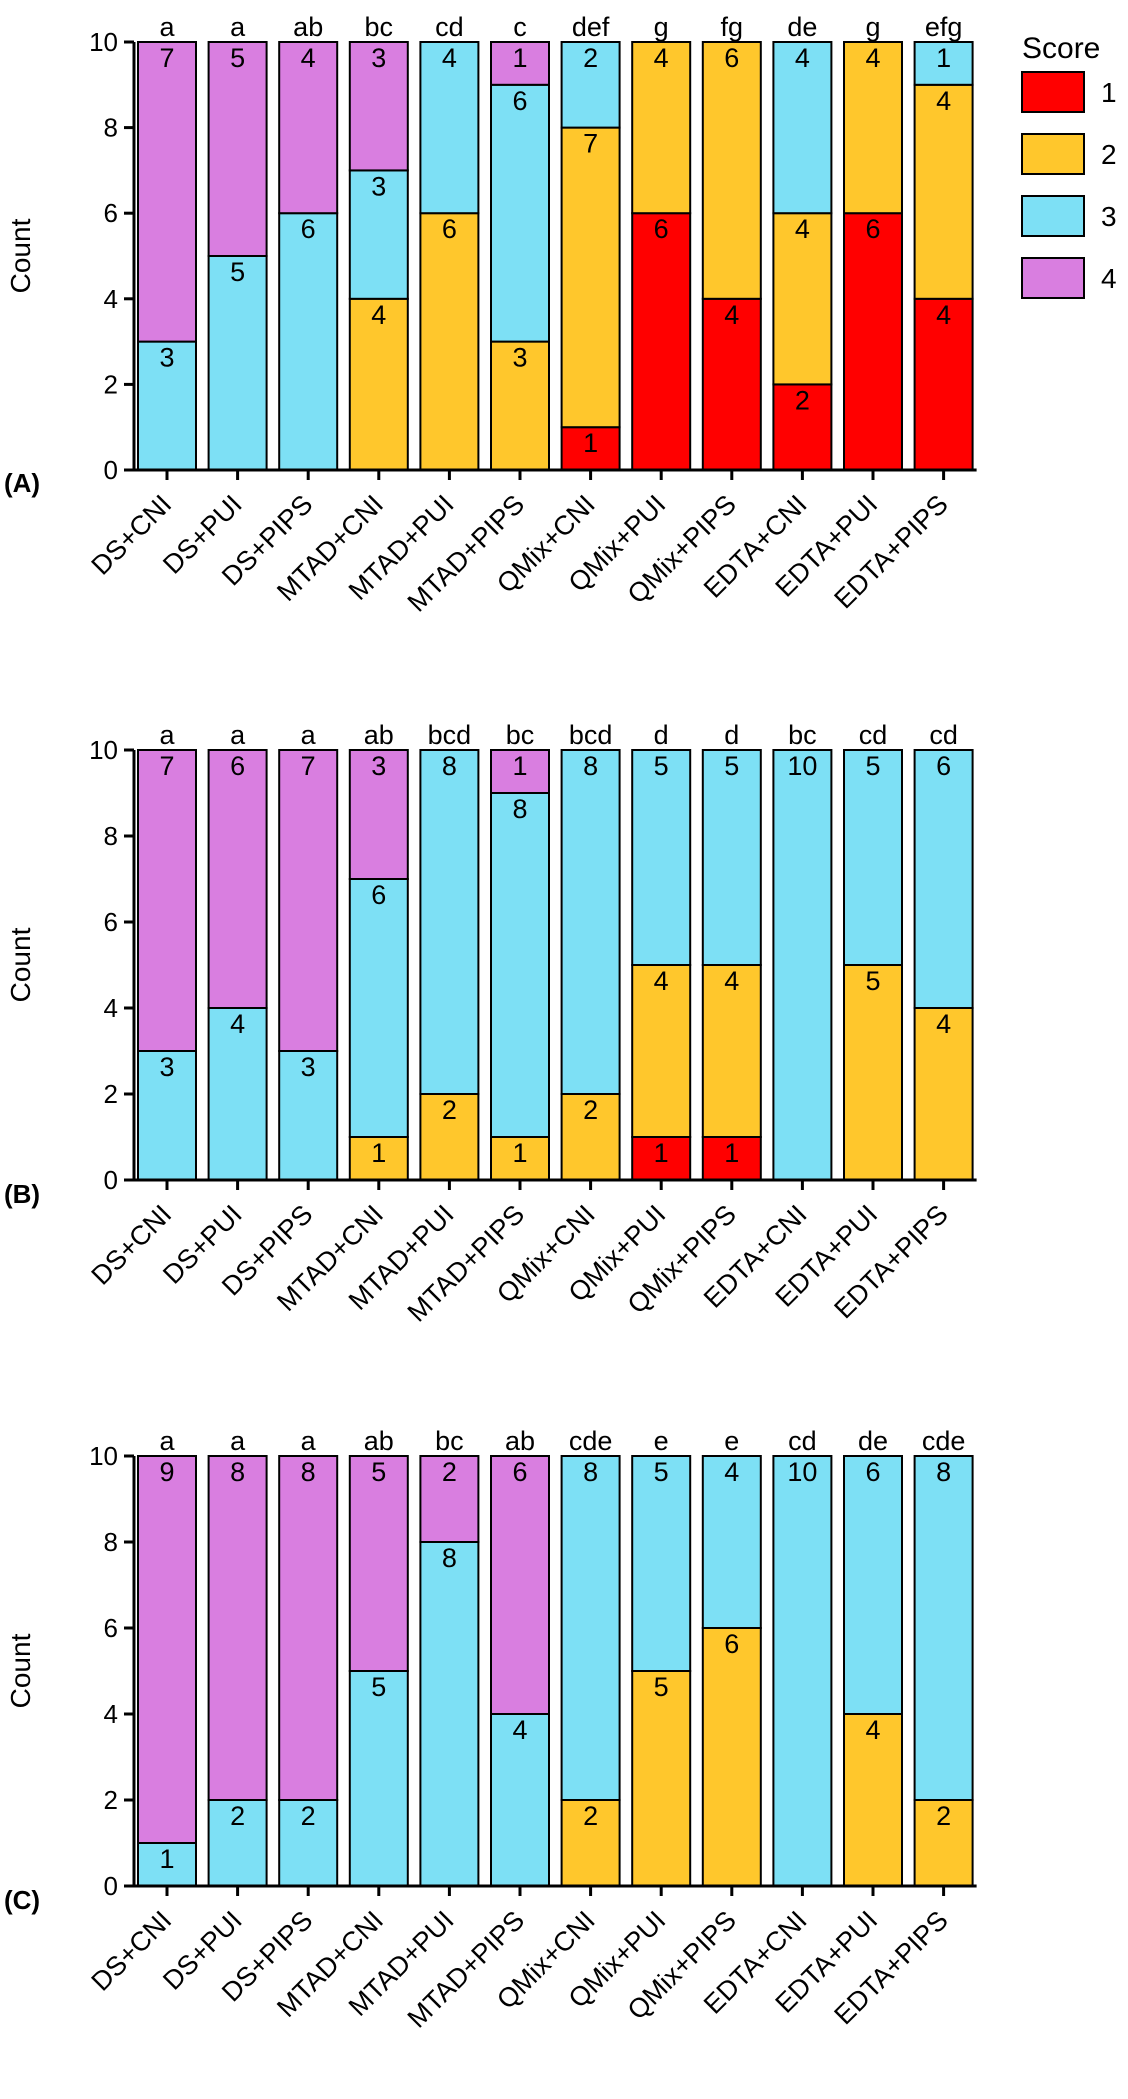 The width and height of the screenshot is (1128, 2099). Describe the element at coordinates (111, 1800) in the screenshot. I see `y-tick-label: 2` at that location.